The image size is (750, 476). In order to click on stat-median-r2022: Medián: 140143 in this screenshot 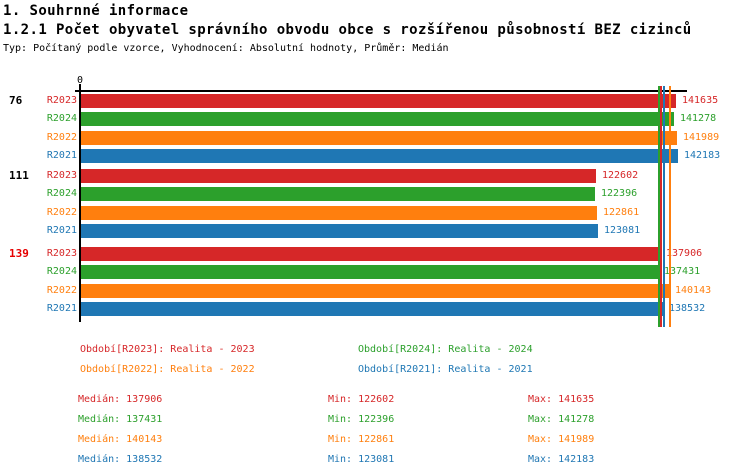, I will do `click(120, 439)`.